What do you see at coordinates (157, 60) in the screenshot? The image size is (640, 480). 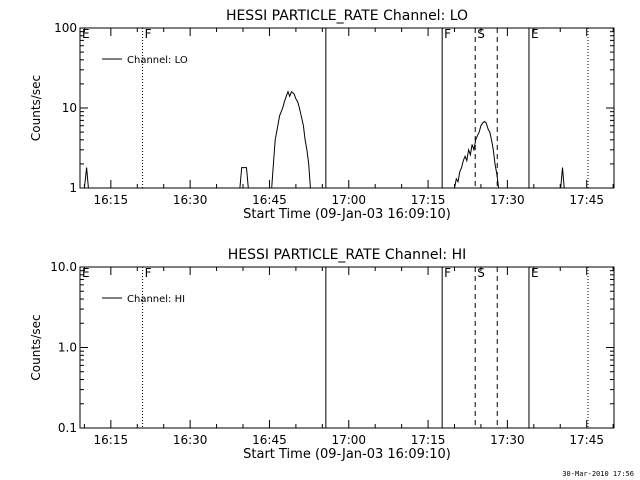 I see `legend-label: Channel: LO` at bounding box center [157, 60].